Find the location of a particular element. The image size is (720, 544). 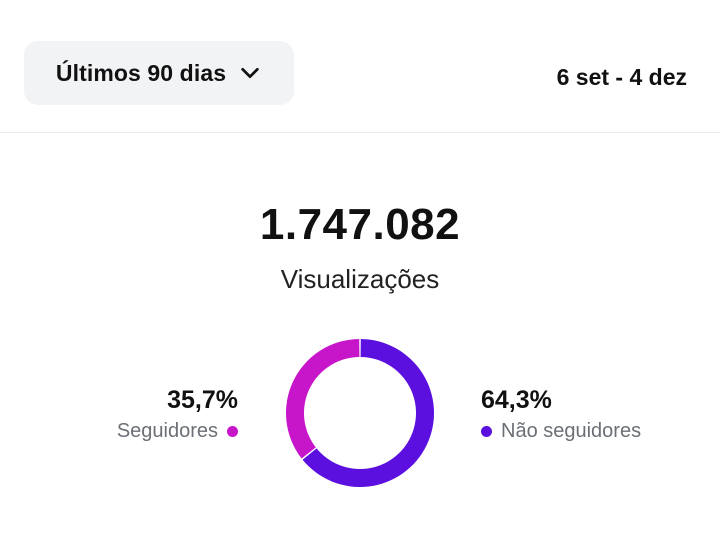

non-followers-percent: 64,3% is located at coordinates (516, 400).